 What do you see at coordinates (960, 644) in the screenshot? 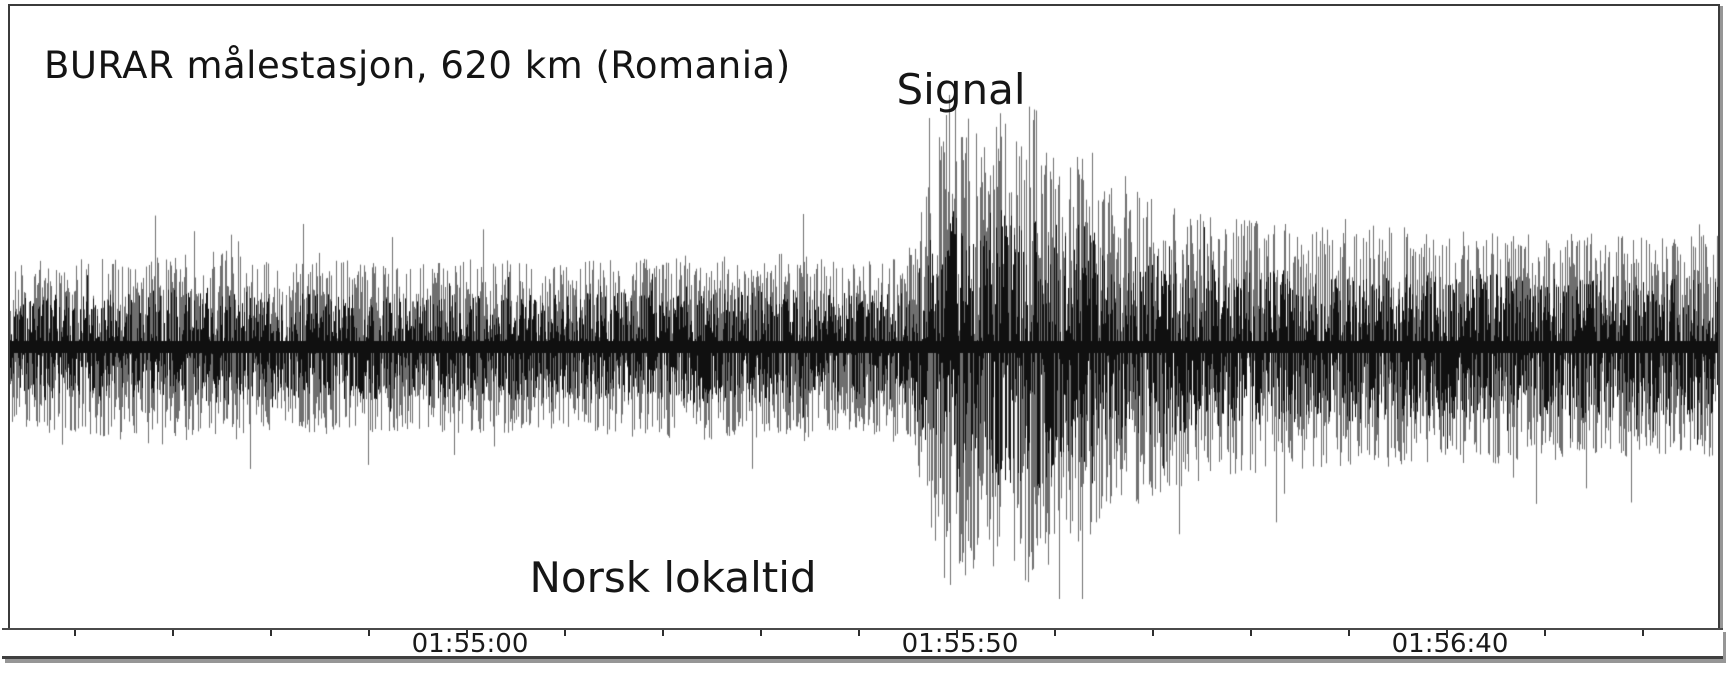
I see `x-axis-tick-label: 01:55:50` at bounding box center [960, 644].